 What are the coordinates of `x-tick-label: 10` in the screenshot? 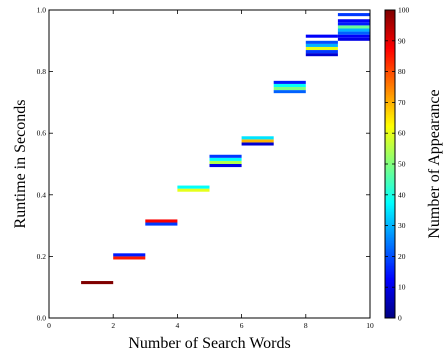 It's located at (370, 325).